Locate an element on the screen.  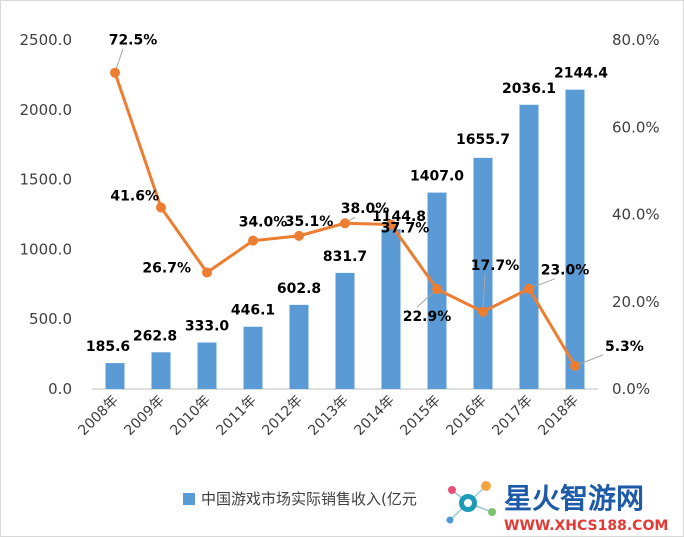
bar-value-label: 446.1 is located at coordinates (253, 311).